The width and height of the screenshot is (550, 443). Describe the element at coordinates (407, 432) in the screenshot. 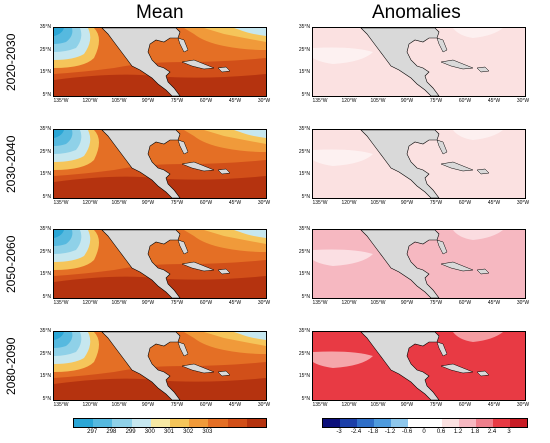

I see `anom-colorbar-label: -0.6` at that location.